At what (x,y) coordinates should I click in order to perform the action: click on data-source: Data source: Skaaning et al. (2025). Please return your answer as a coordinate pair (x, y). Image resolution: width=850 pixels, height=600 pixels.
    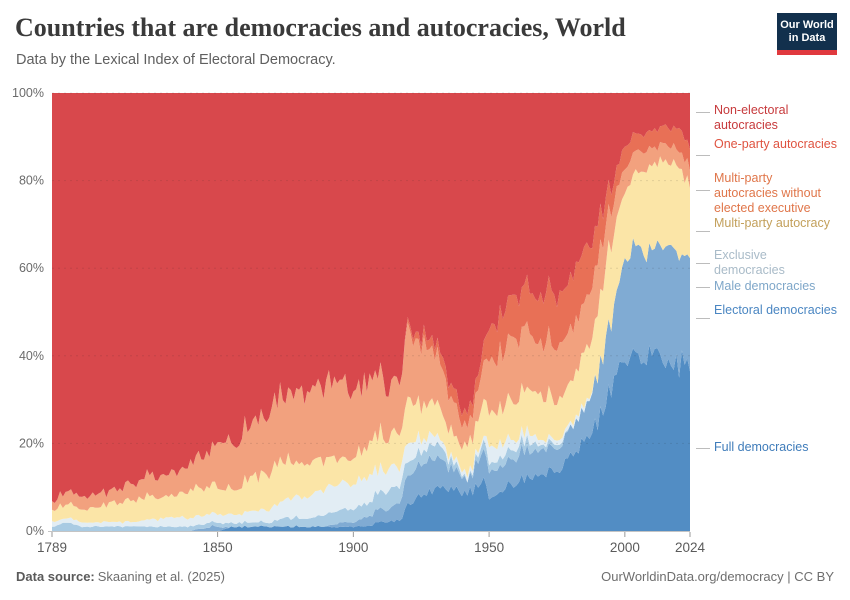
    Looking at the image, I should click on (120, 576).